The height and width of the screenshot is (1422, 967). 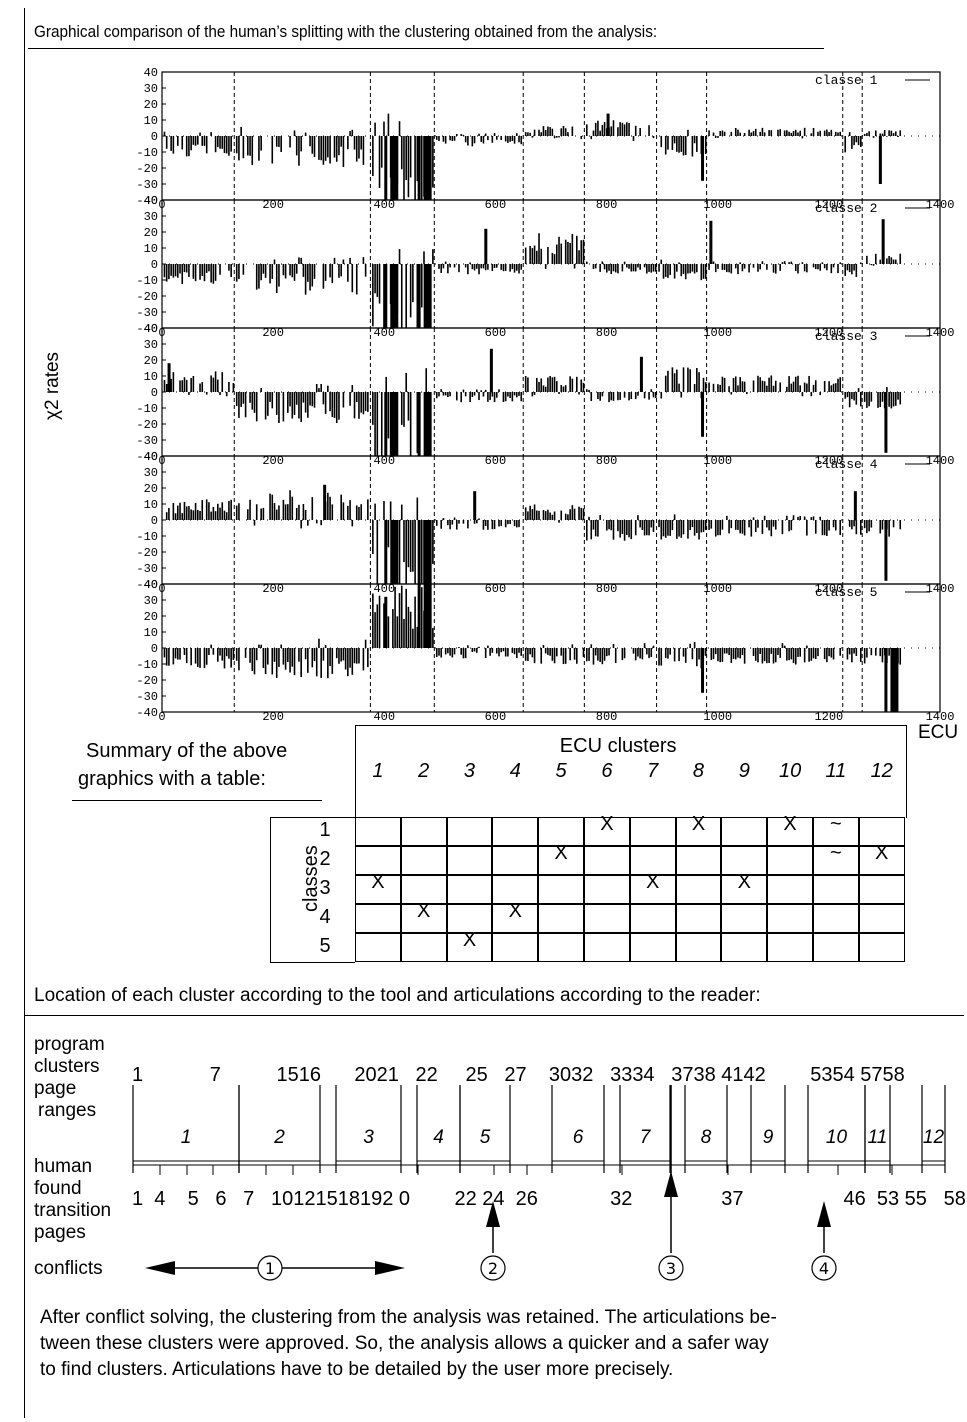 What do you see at coordinates (384, 717) in the screenshot?
I see `x-tick-label: 400` at bounding box center [384, 717].